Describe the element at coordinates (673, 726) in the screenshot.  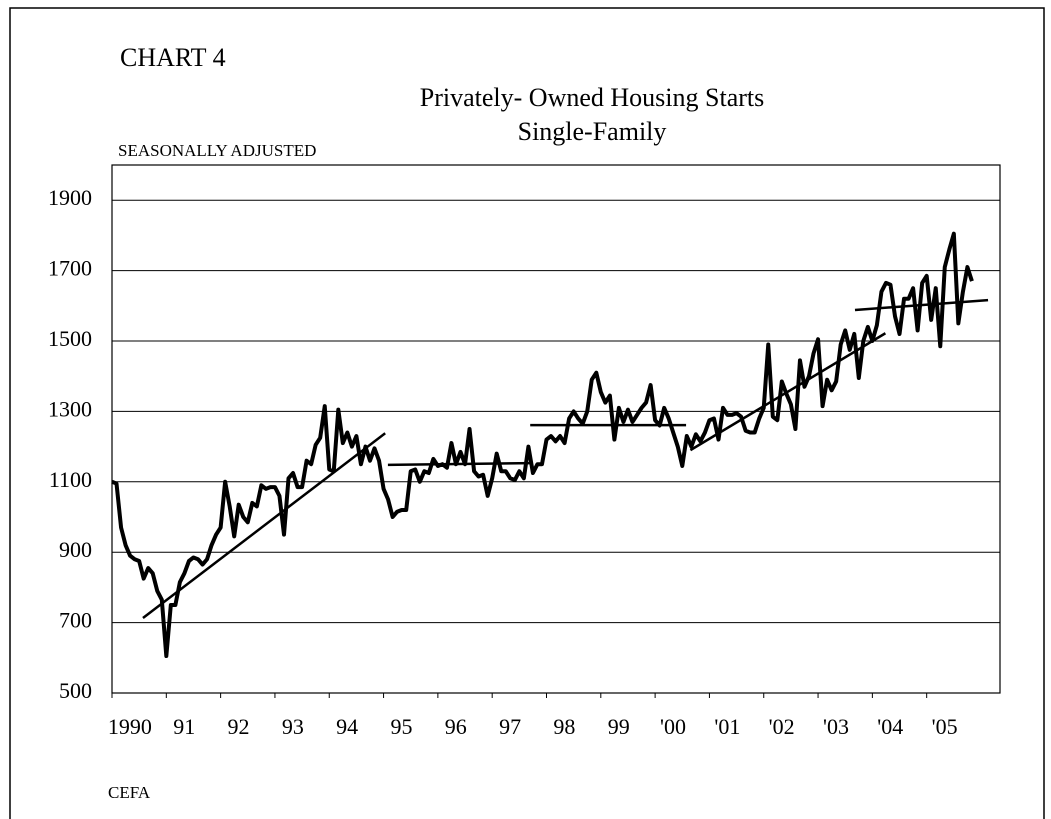
I see `x-tick-label: '00` at that location.